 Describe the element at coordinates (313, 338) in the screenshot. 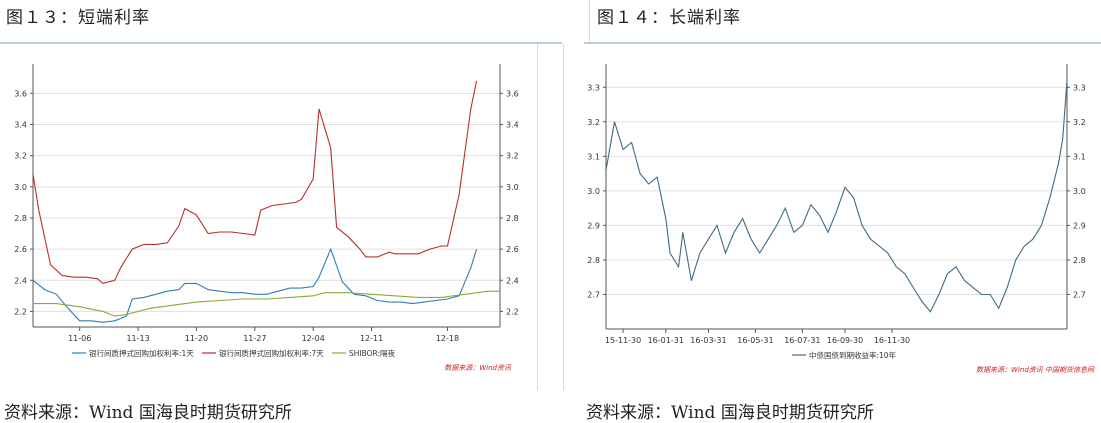

I see `x-tick-label: 12-04` at that location.